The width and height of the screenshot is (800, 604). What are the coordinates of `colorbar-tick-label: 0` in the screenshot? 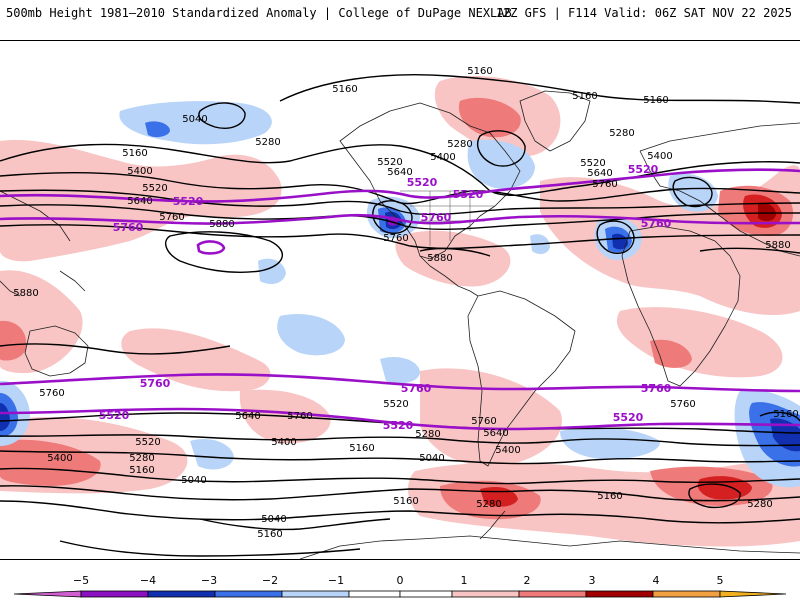 It's located at (400, 580).